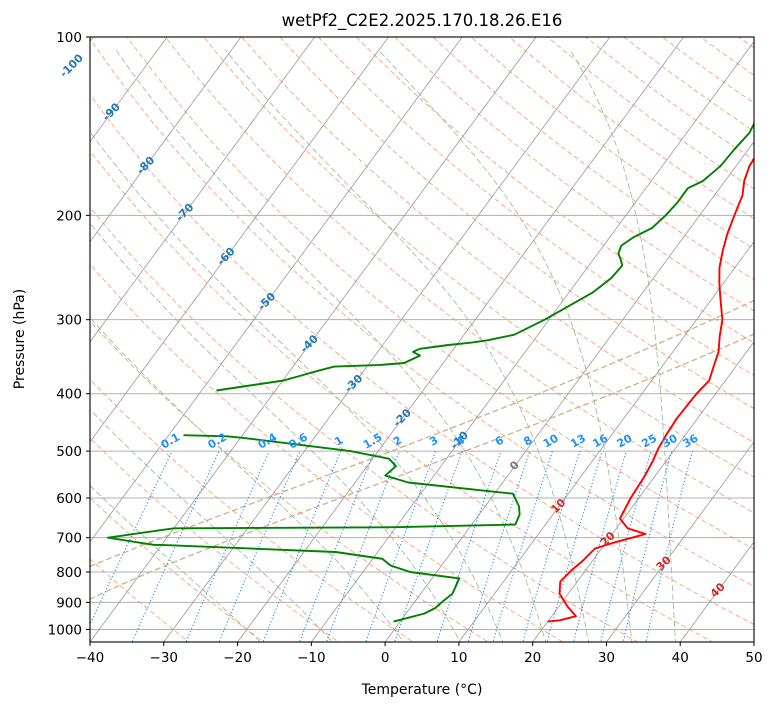 Image resolution: width=775 pixels, height=708 pixels. What do you see at coordinates (422, 21) in the screenshot?
I see `chart-title: wetPf2_C2E2.2025.170.18.26.E16` at bounding box center [422, 21].